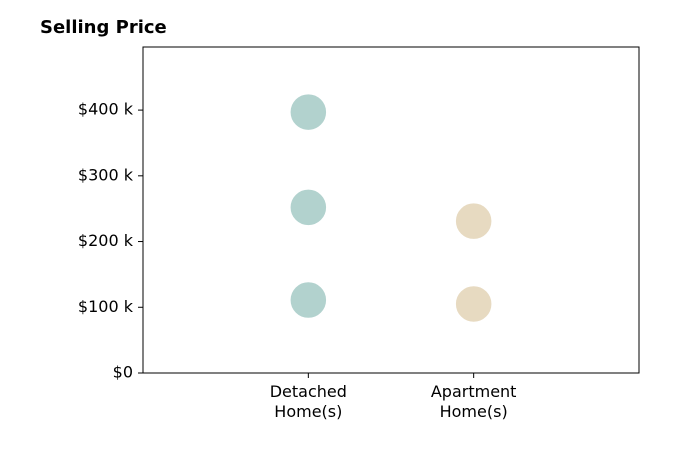 The image size is (679, 462). What do you see at coordinates (103, 27) in the screenshot?
I see `chart-title: Selling Price` at bounding box center [103, 27].